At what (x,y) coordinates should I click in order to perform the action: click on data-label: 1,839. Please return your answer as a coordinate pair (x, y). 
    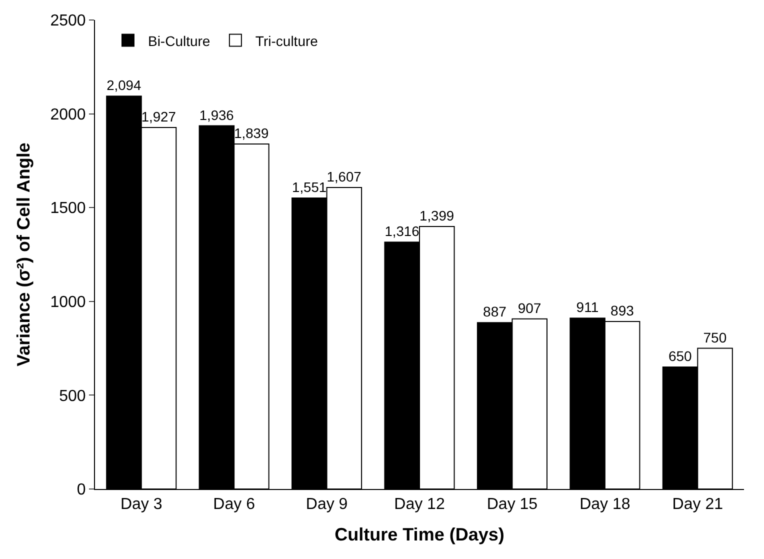
    Looking at the image, I should click on (251, 133).